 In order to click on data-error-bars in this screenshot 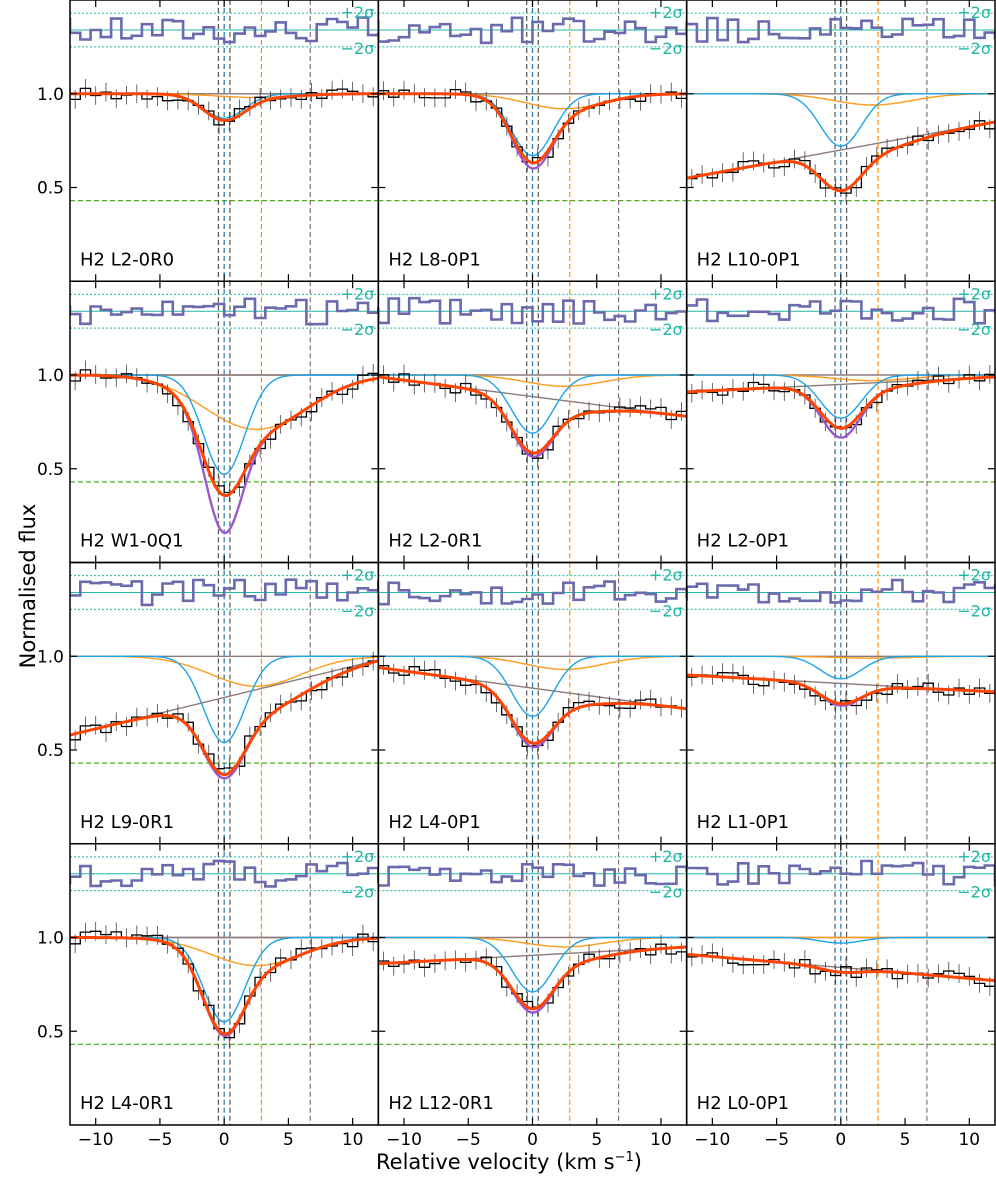, I will do `click(841, 969)`.